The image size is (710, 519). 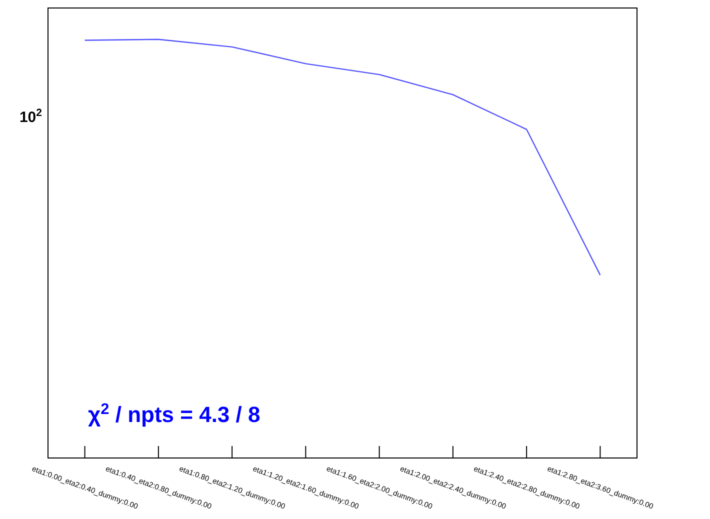 I want to click on text: 10$^{2}$, so click(x=30, y=116).